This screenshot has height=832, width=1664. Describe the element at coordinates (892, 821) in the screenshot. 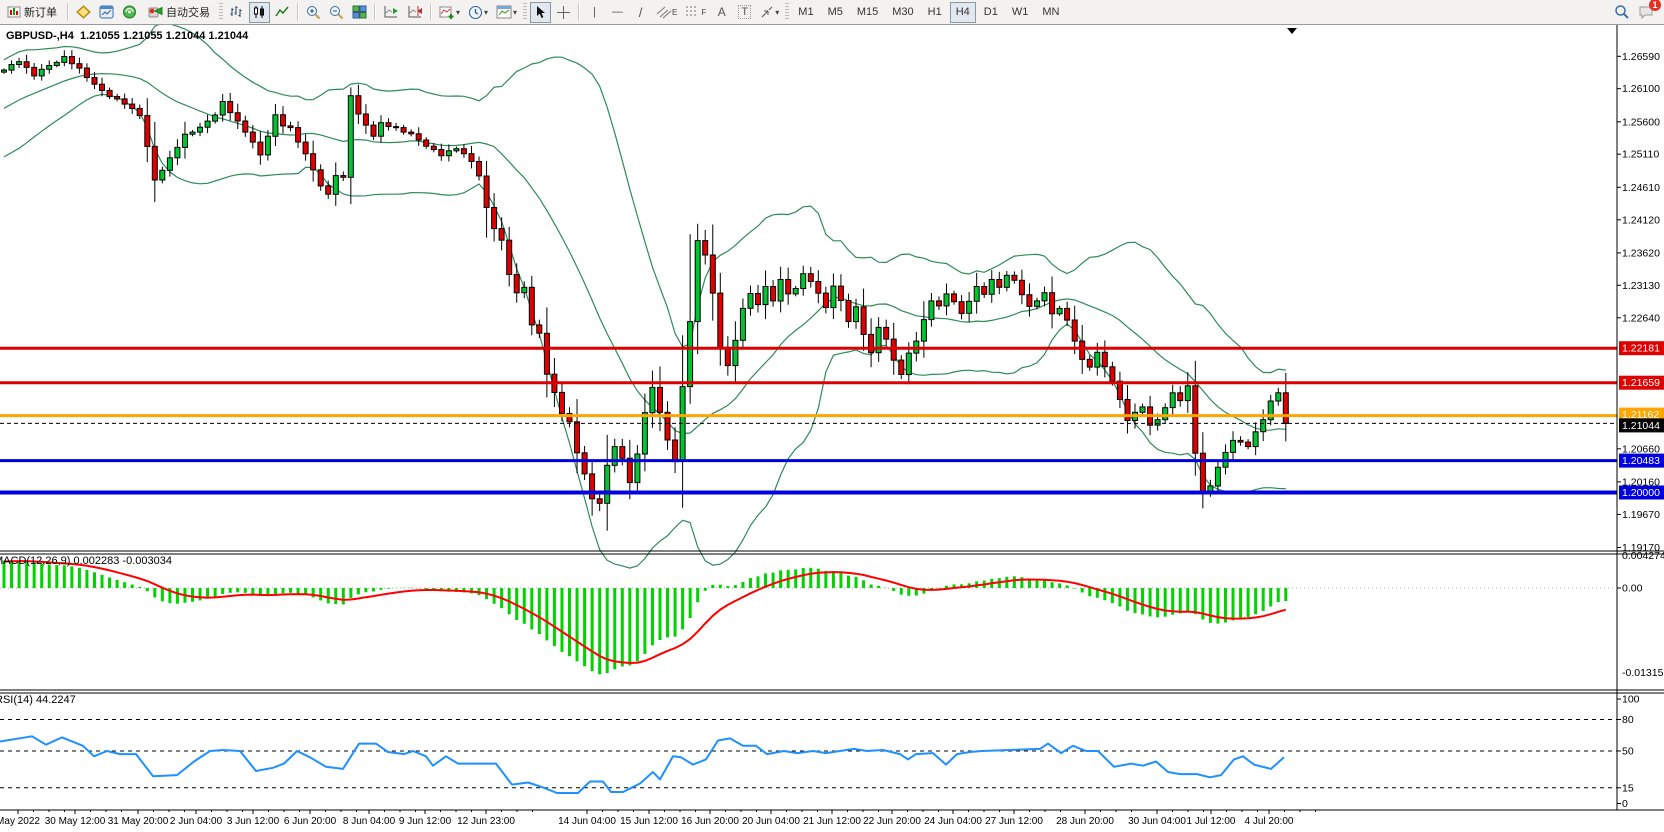

I see `svg-text: 22 Jun 20:00` at that location.